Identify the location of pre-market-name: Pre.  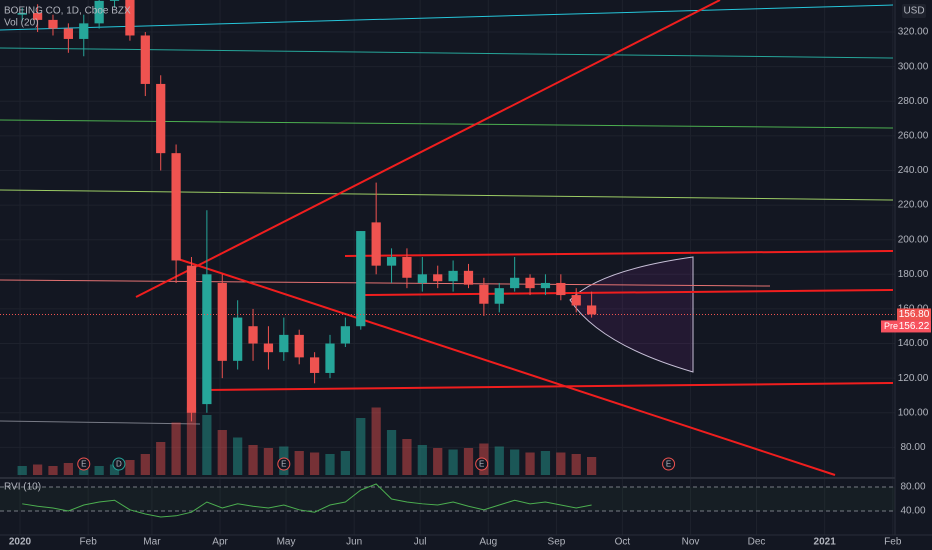
(891, 326).